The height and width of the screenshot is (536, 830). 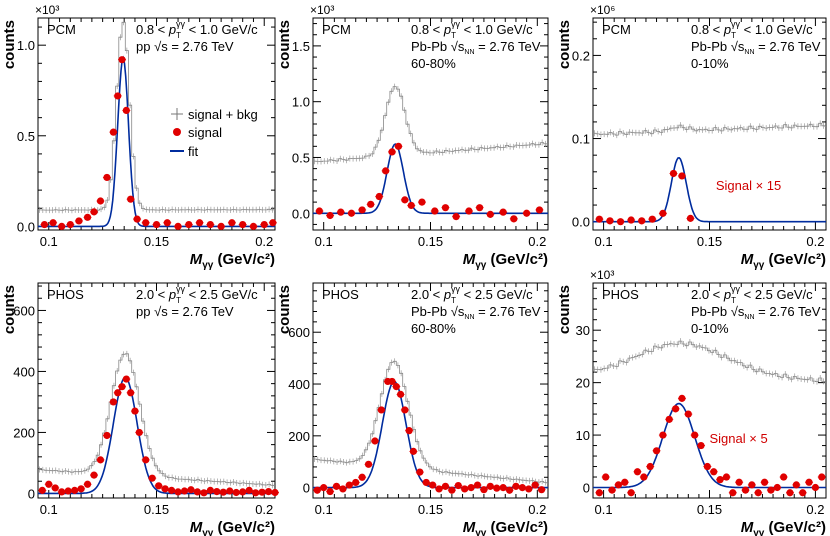 What do you see at coordinates (65, 294) in the screenshot?
I see `detector-label: PHOS` at bounding box center [65, 294].